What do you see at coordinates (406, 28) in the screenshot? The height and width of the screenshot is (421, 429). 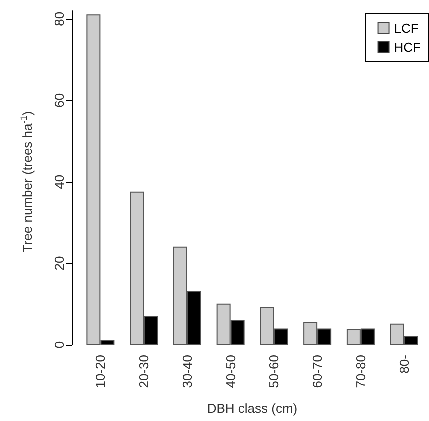 I see `legend-label: LCF` at bounding box center [406, 28].